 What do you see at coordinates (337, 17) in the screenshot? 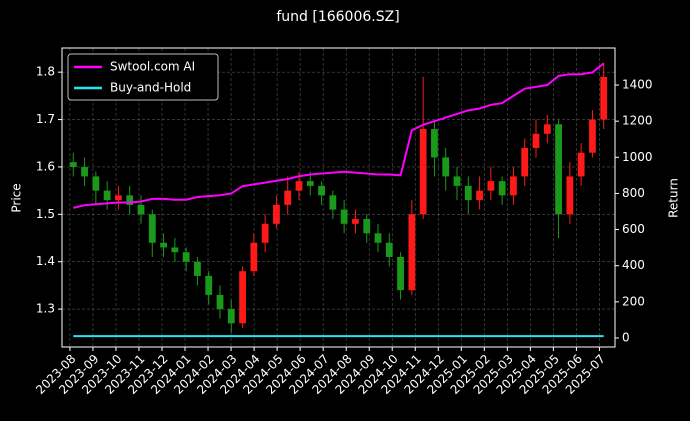
I see `chart-title: fund [166006.SZ]` at bounding box center [337, 17].